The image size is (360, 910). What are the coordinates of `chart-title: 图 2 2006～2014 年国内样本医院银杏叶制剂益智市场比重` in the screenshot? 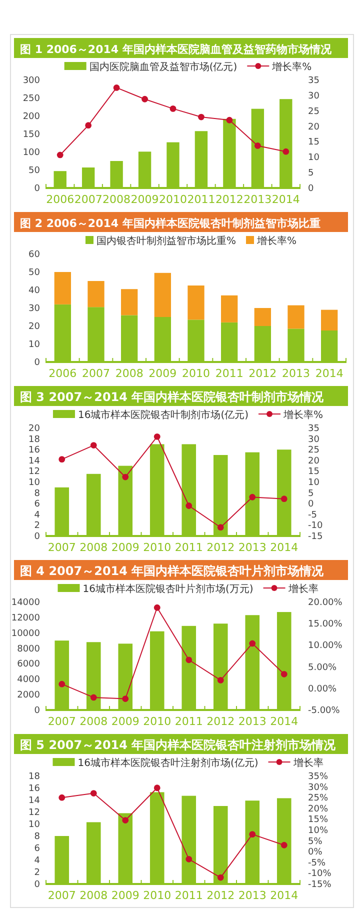 It's located at (170, 223).